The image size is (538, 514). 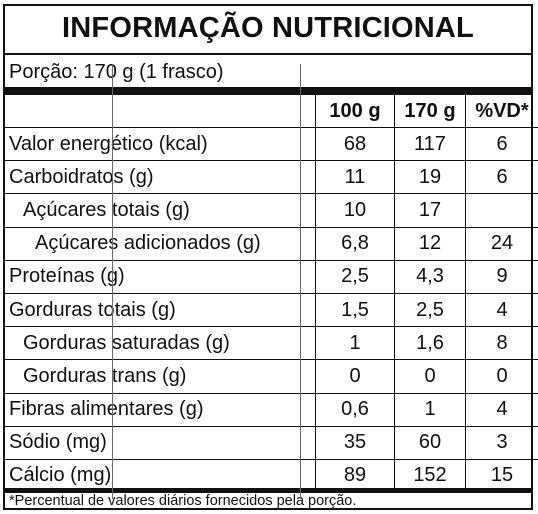 What do you see at coordinates (501, 210) in the screenshot?
I see `value-daily-percent` at bounding box center [501, 210].